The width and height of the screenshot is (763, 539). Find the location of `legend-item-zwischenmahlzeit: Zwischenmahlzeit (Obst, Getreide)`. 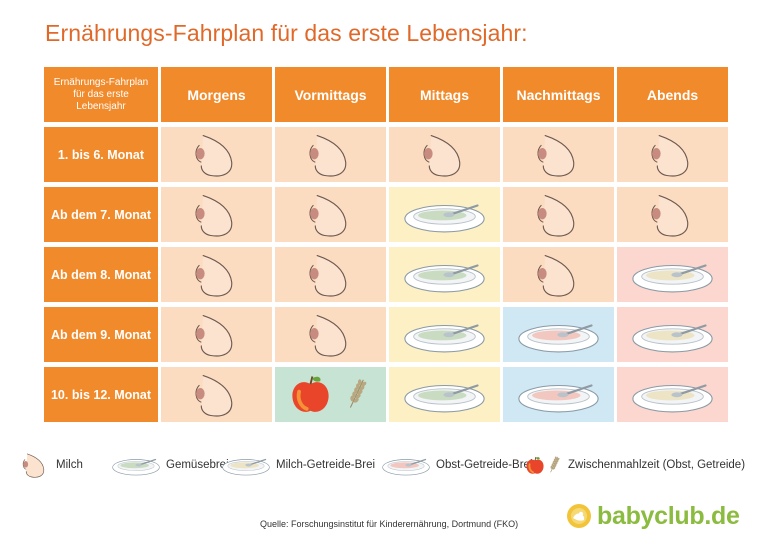

legend-item-zwischenmahlzeit: Zwischenmahlzeit (Obst, Getreide) is located at coordinates (634, 465).